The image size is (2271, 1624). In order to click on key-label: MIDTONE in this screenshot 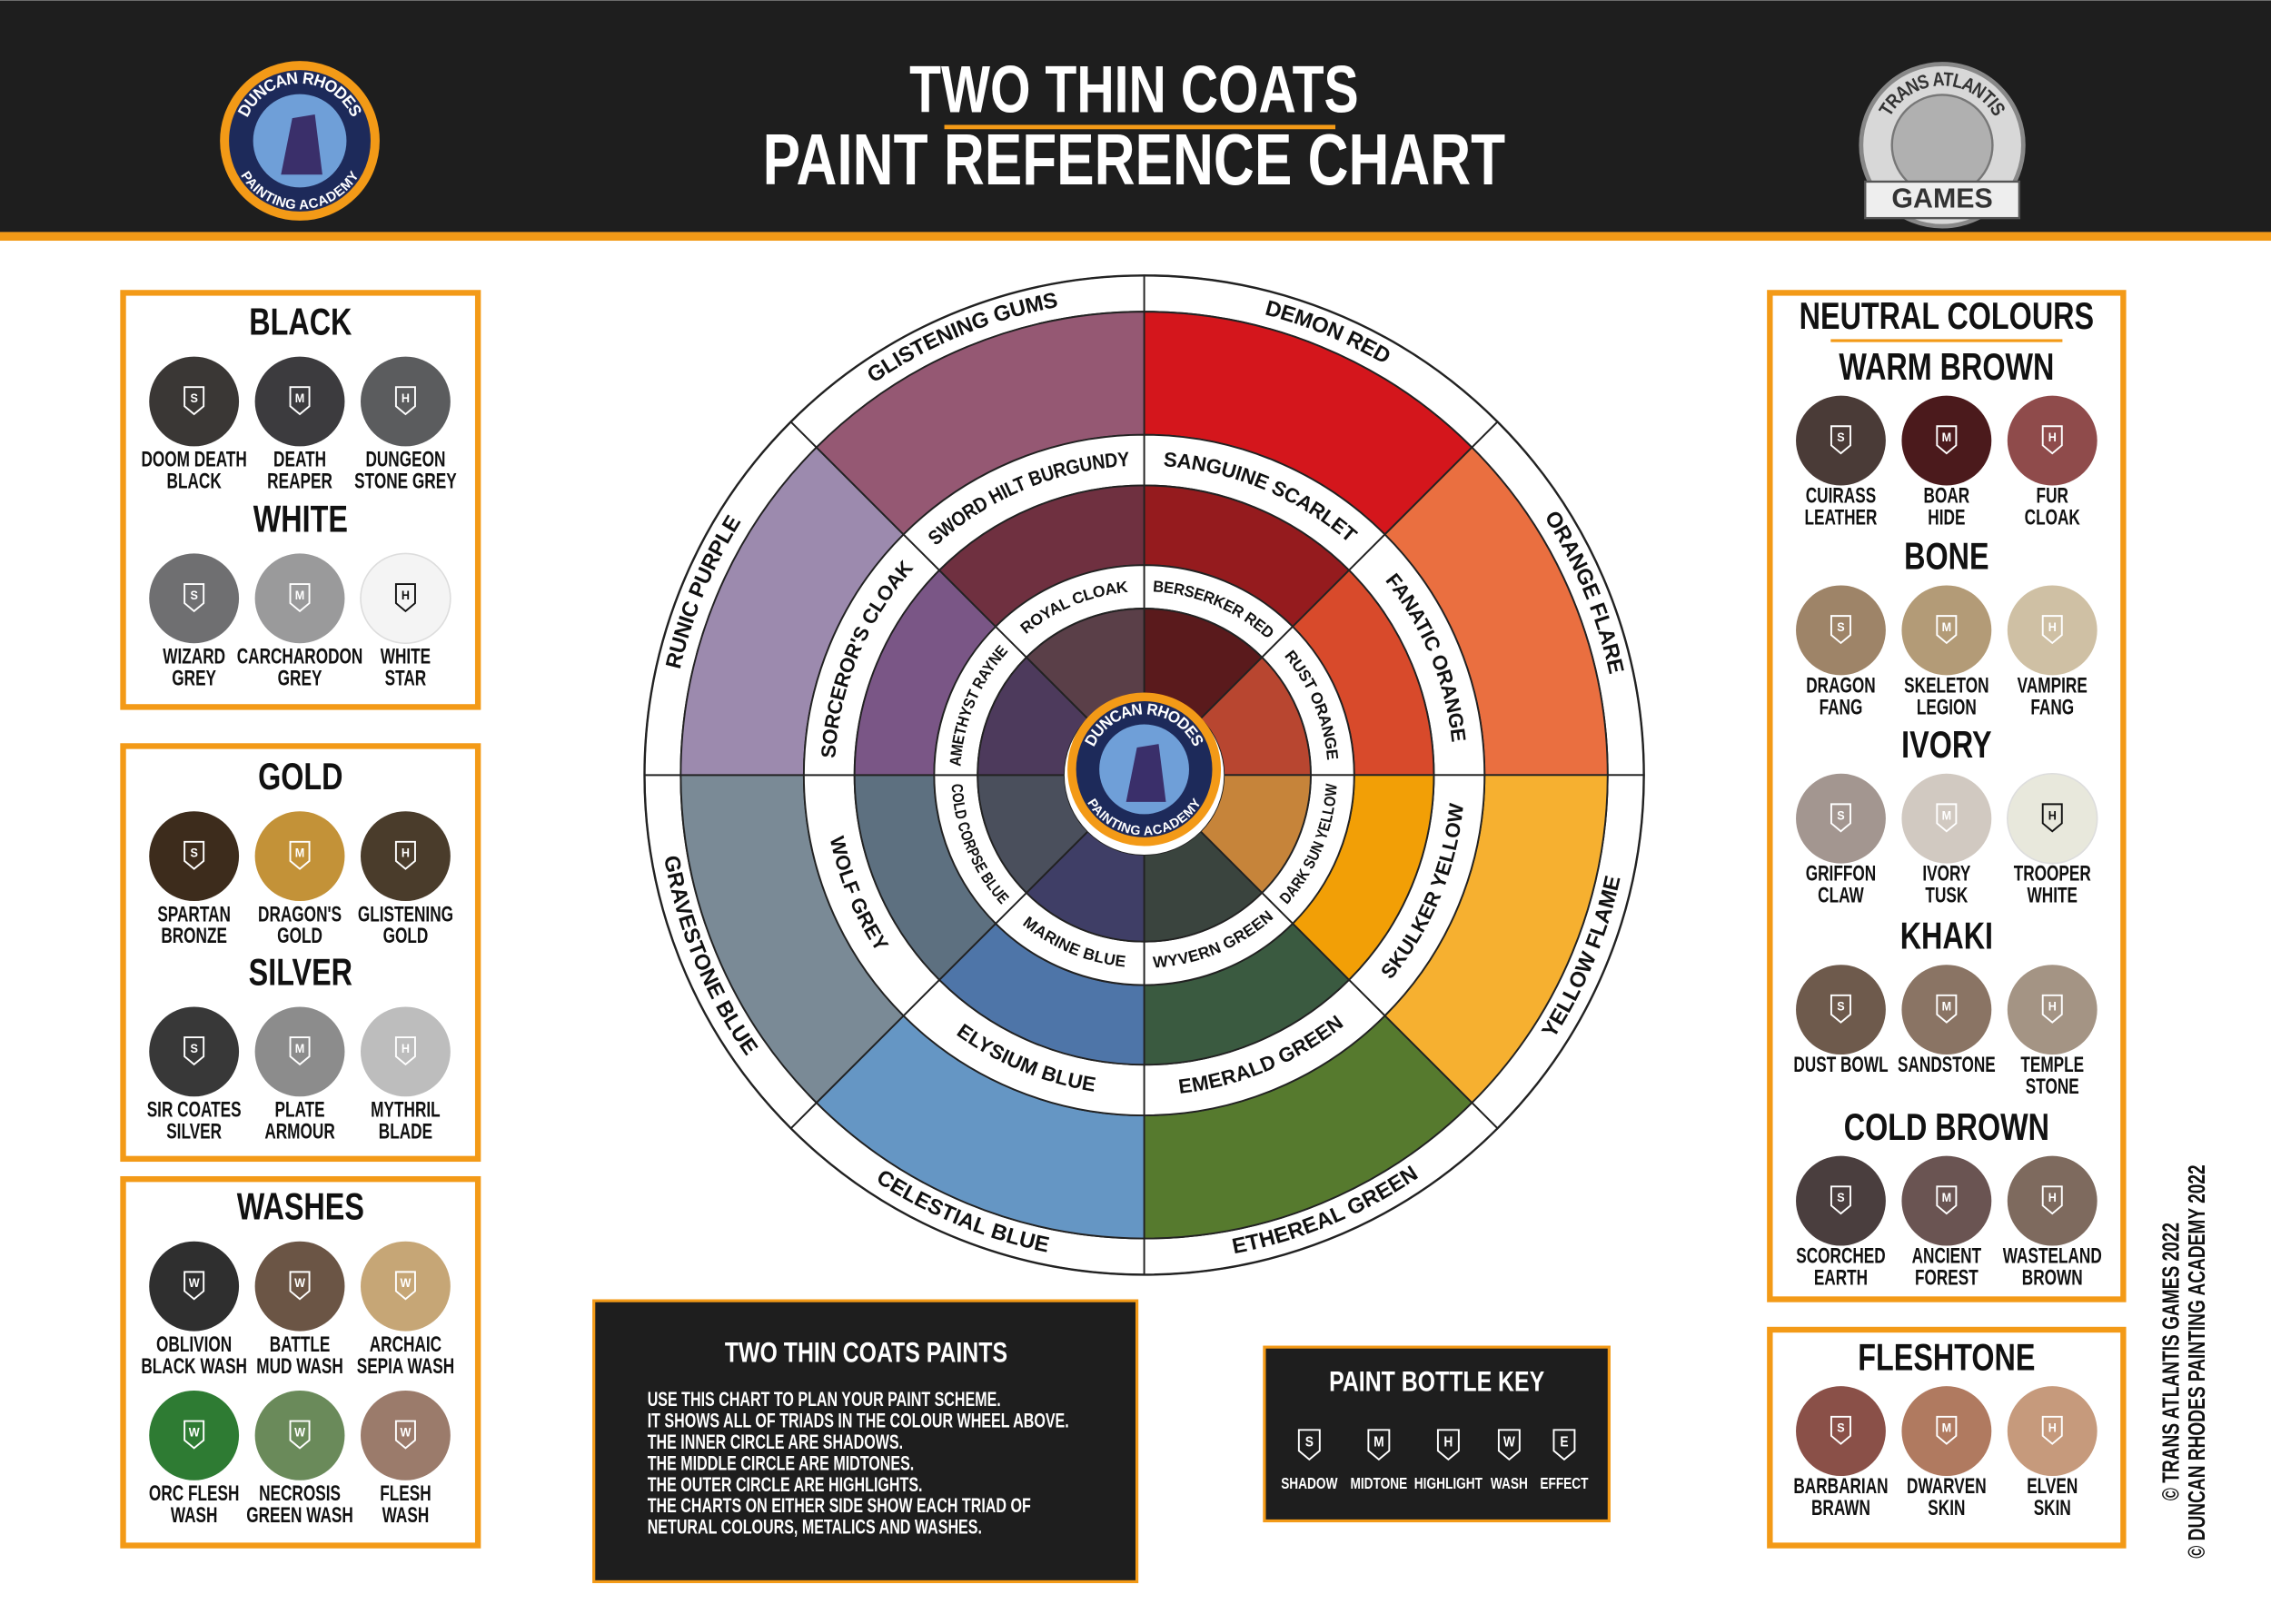, I will do `click(1378, 1484)`.